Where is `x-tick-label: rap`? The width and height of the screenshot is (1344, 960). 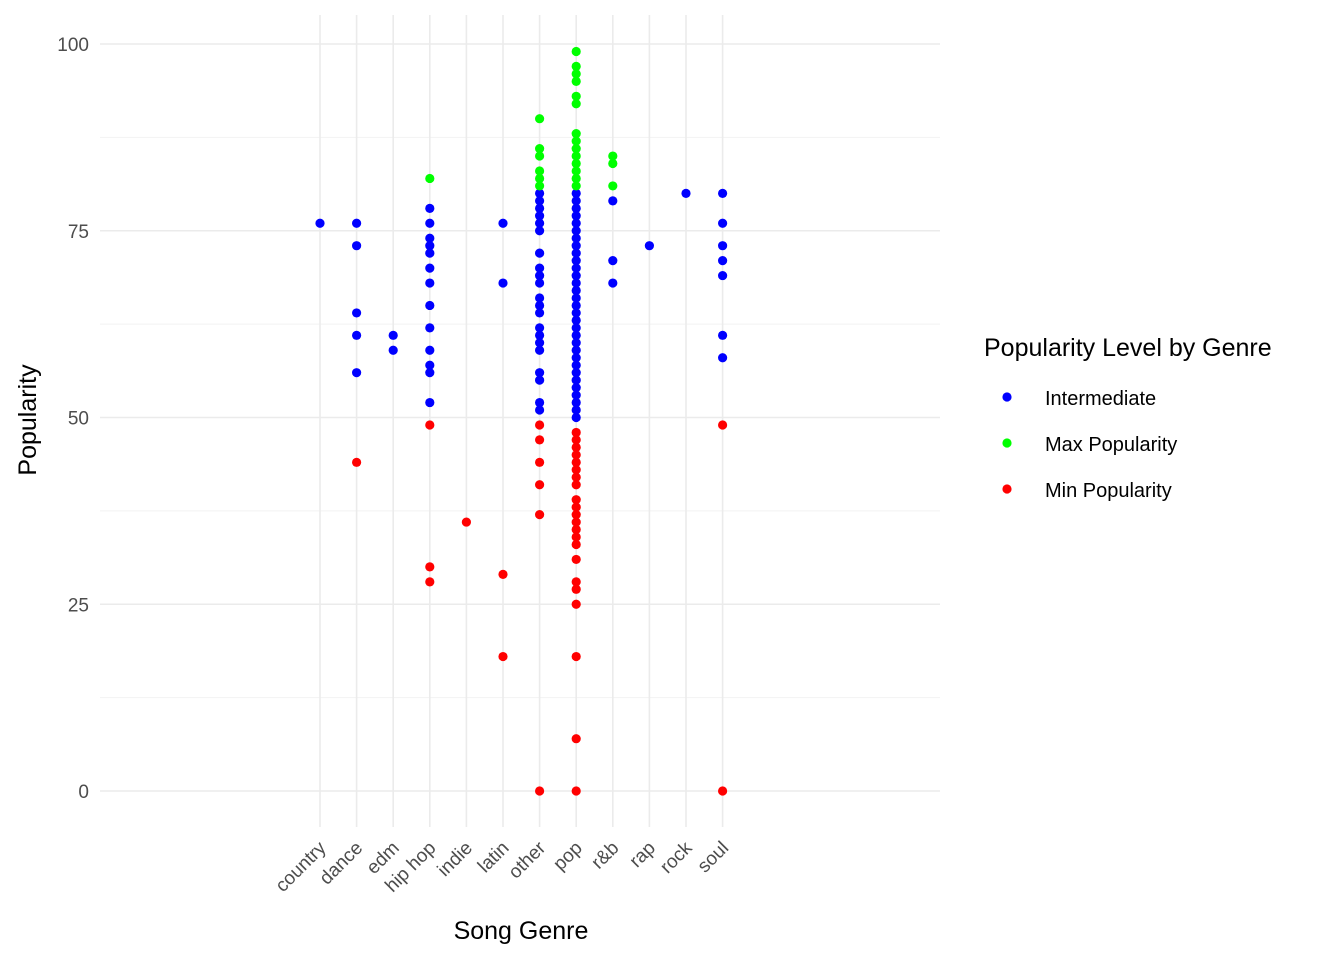 x-tick-label: rap is located at coordinates (643, 855).